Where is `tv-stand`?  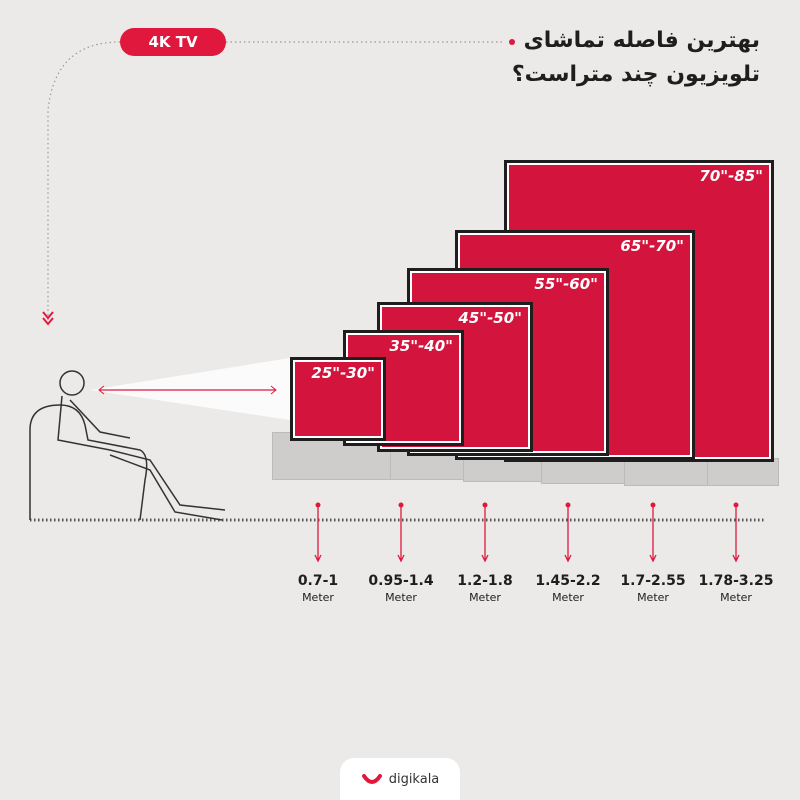 tv-stand is located at coordinates (743, 472).